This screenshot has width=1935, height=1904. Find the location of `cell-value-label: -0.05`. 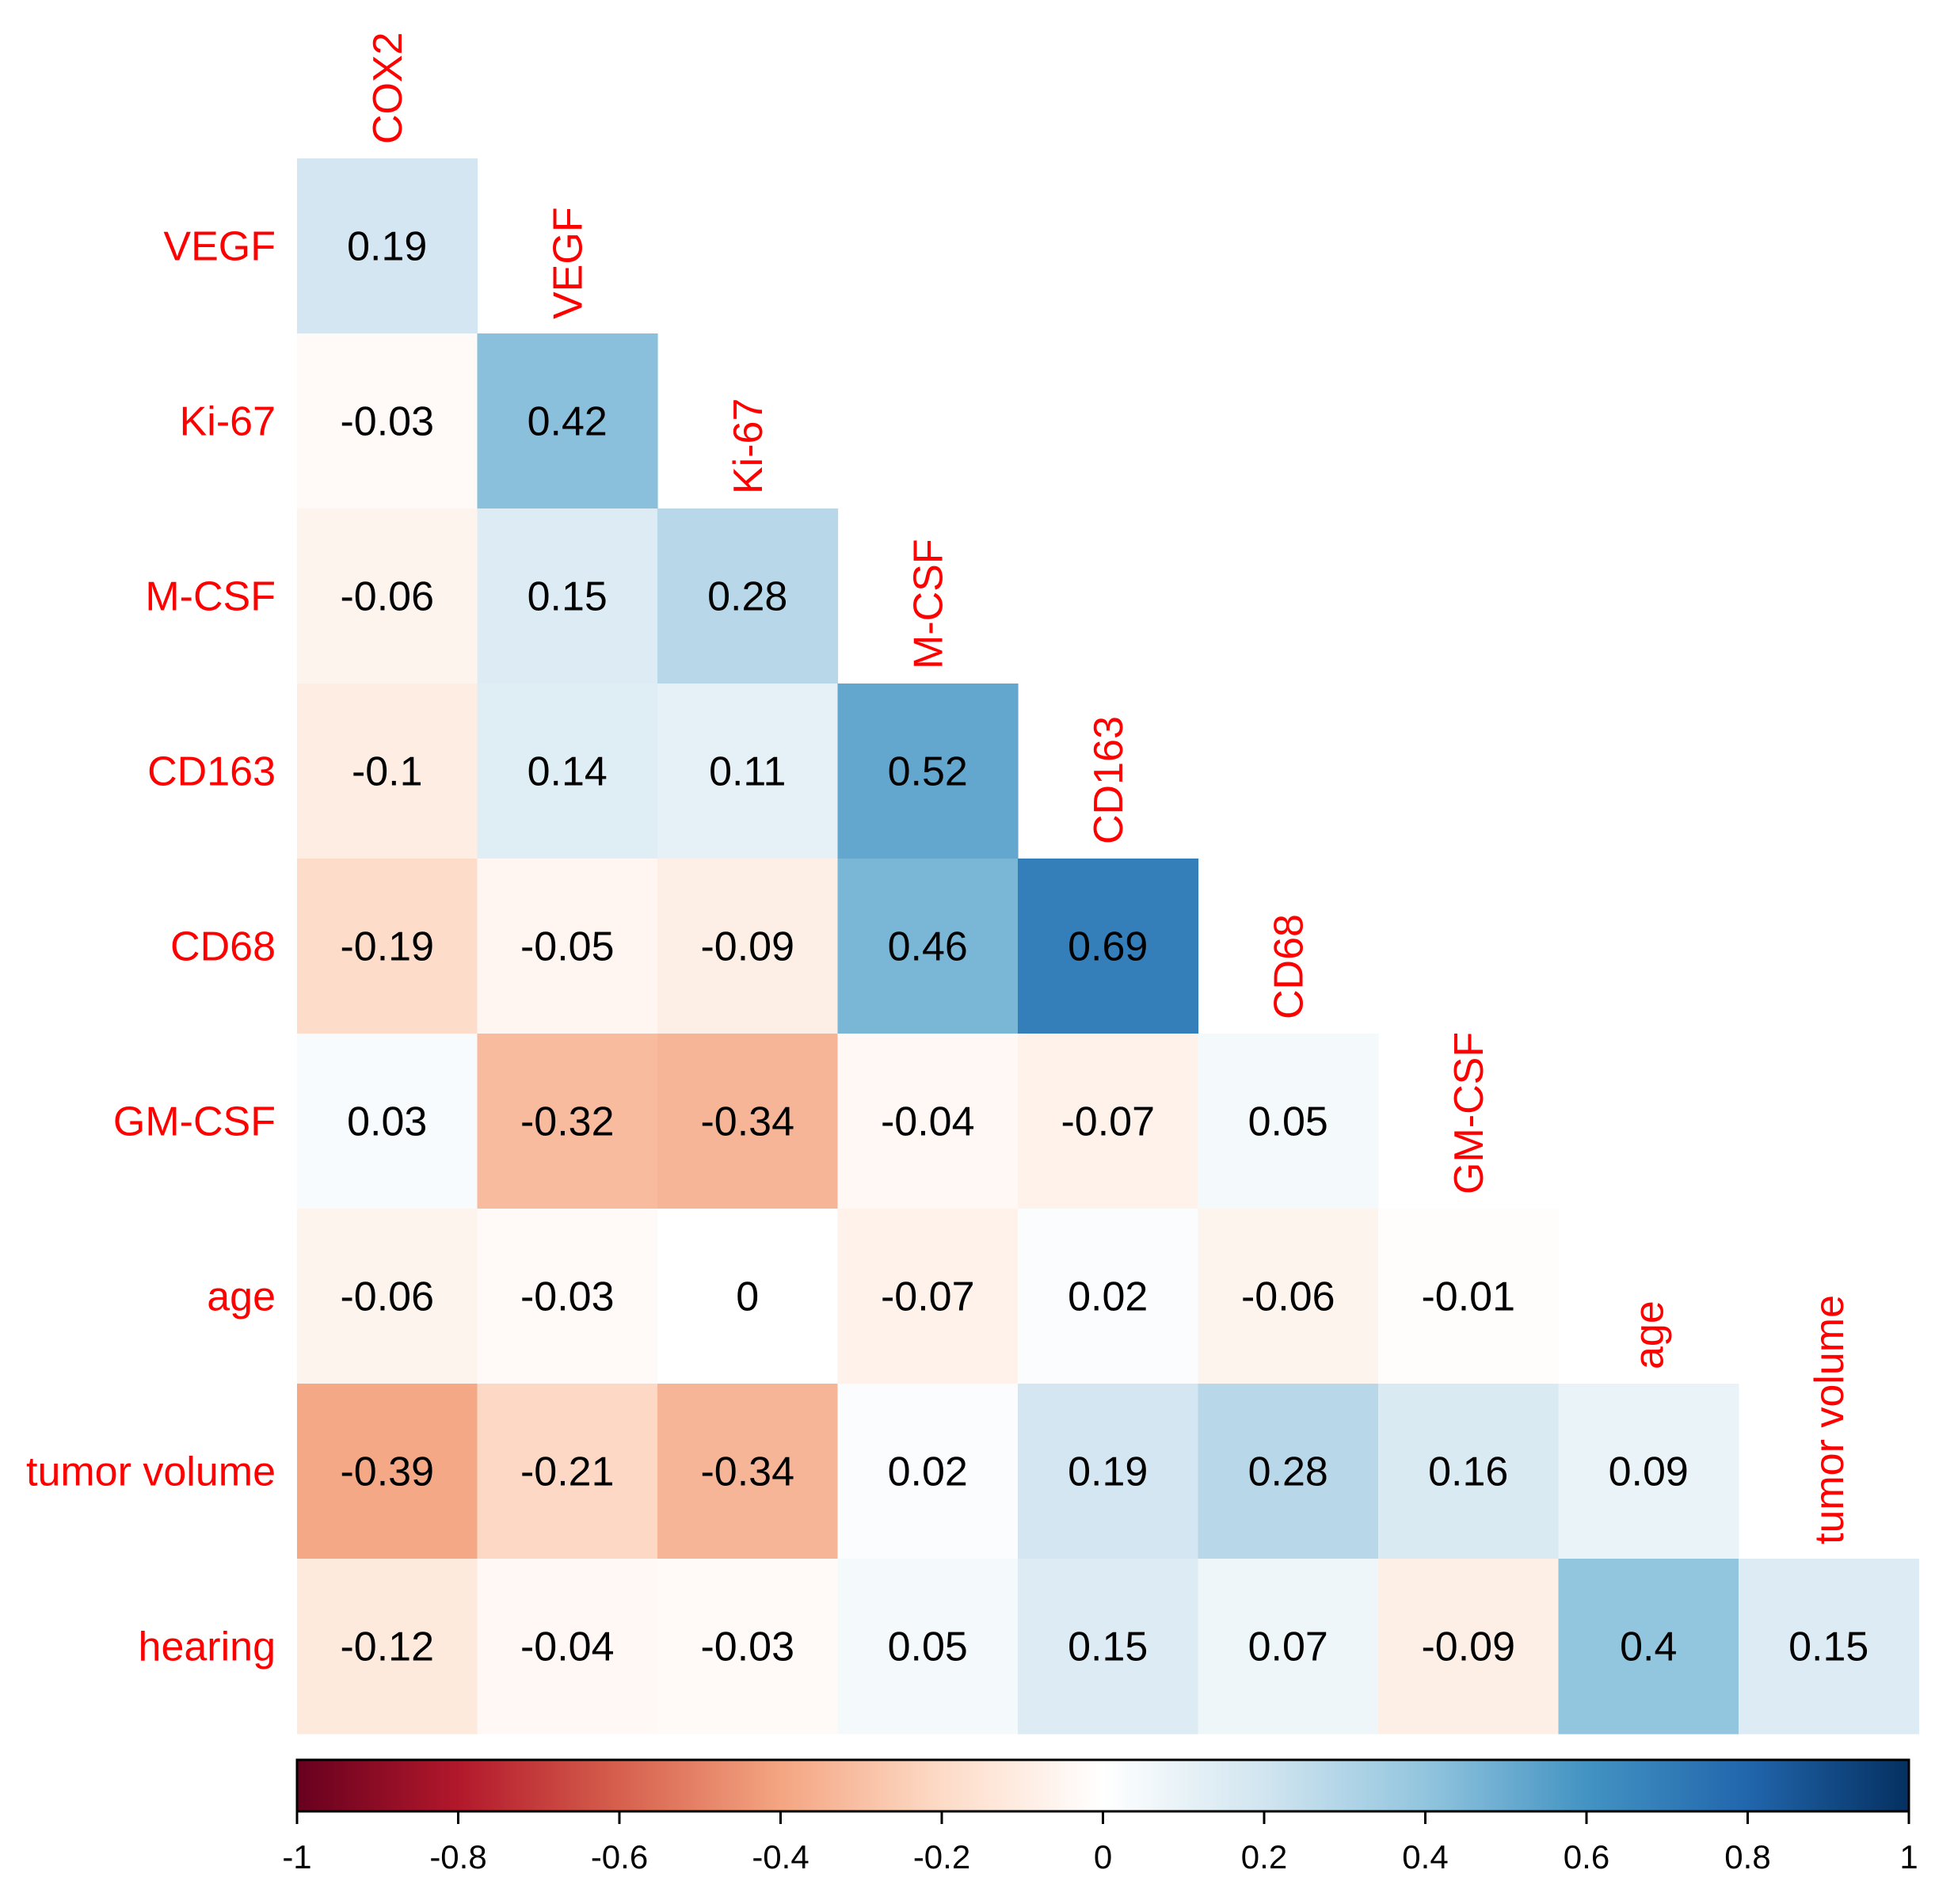

cell-value-label: -0.05 is located at coordinates (567, 947).